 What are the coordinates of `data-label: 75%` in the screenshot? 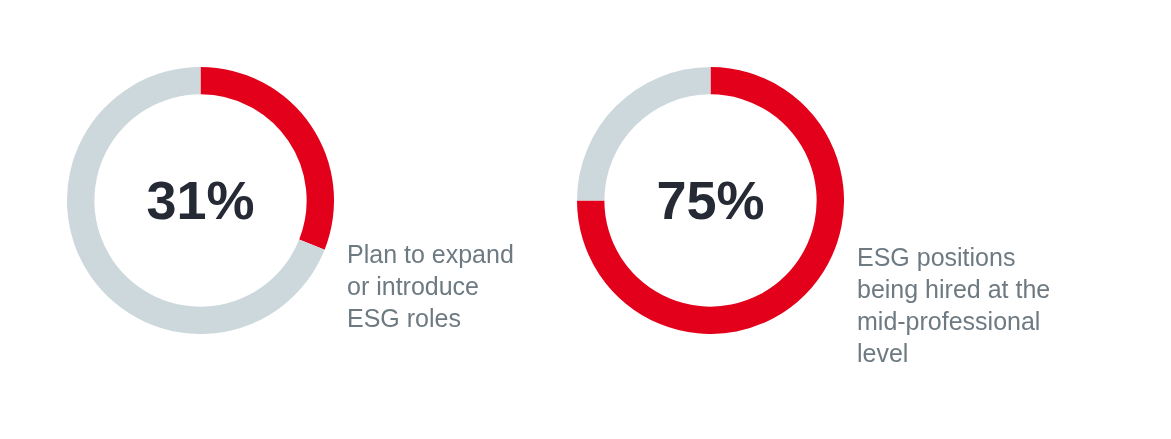 It's located at (710, 199).